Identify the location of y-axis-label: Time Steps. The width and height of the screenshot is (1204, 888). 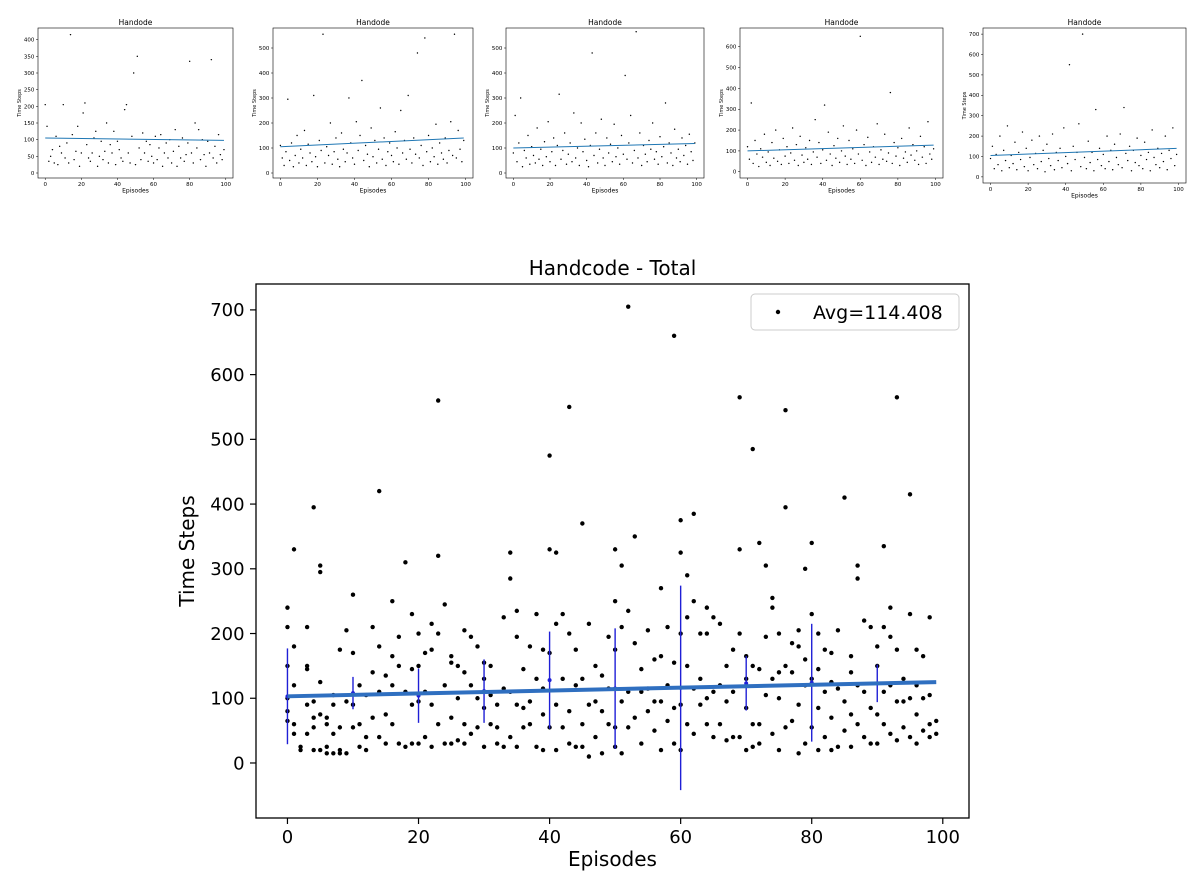
(965, 105).